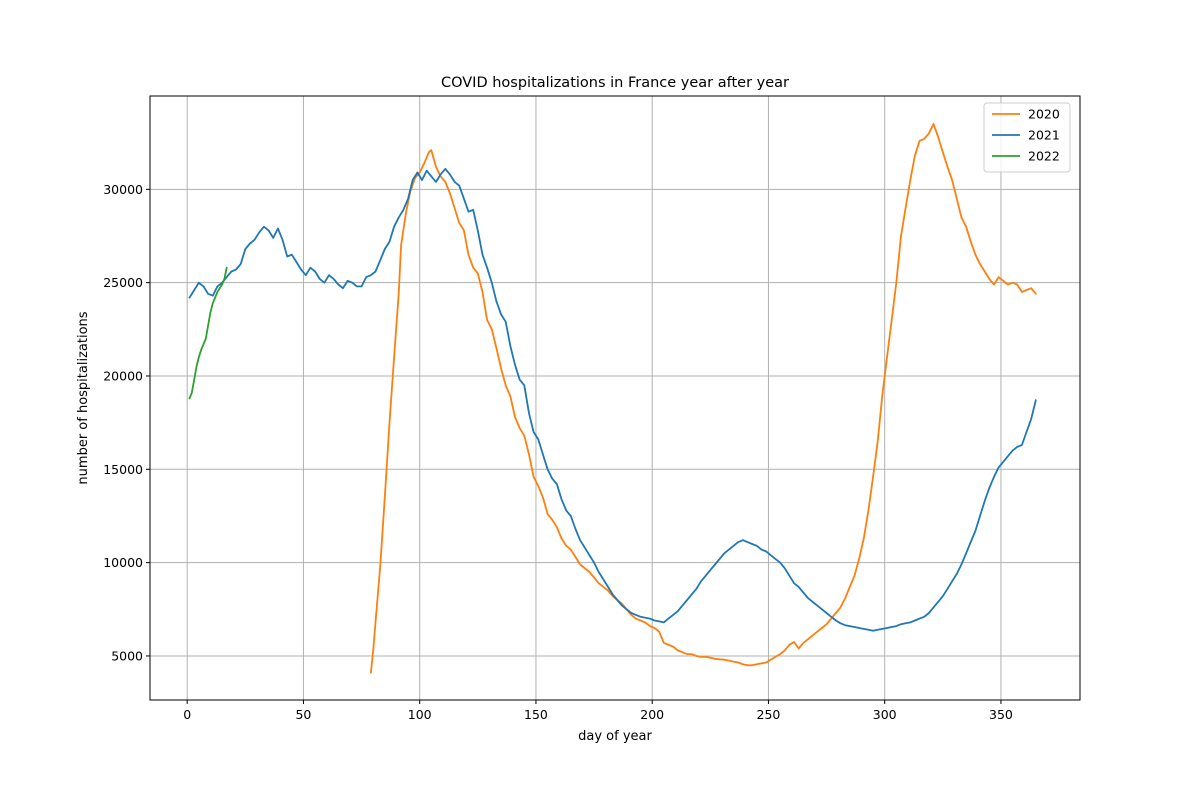  Describe the element at coordinates (885, 714) in the screenshot. I see `x-tick-label: 300` at that location.